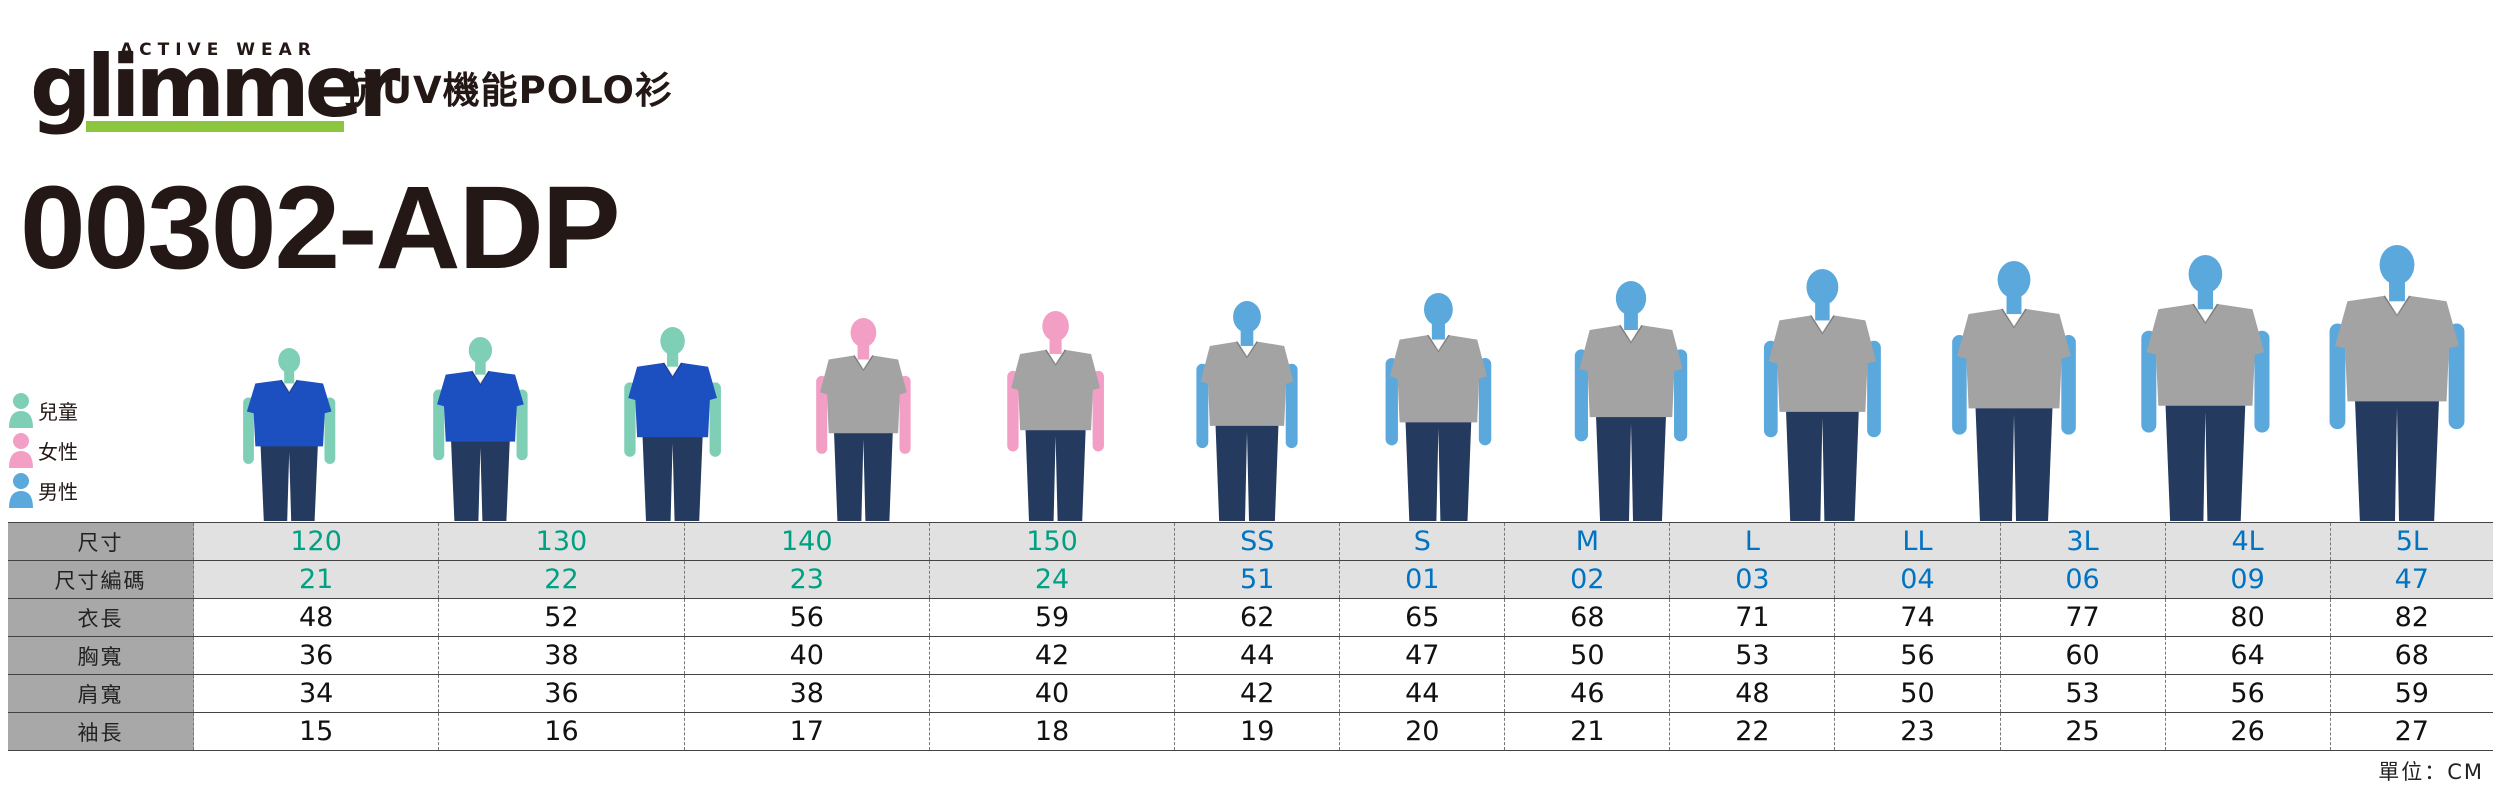 Image resolution: width=2500 pixels, height=800 pixels. I want to click on row-header: 肩寬, so click(101, 693).